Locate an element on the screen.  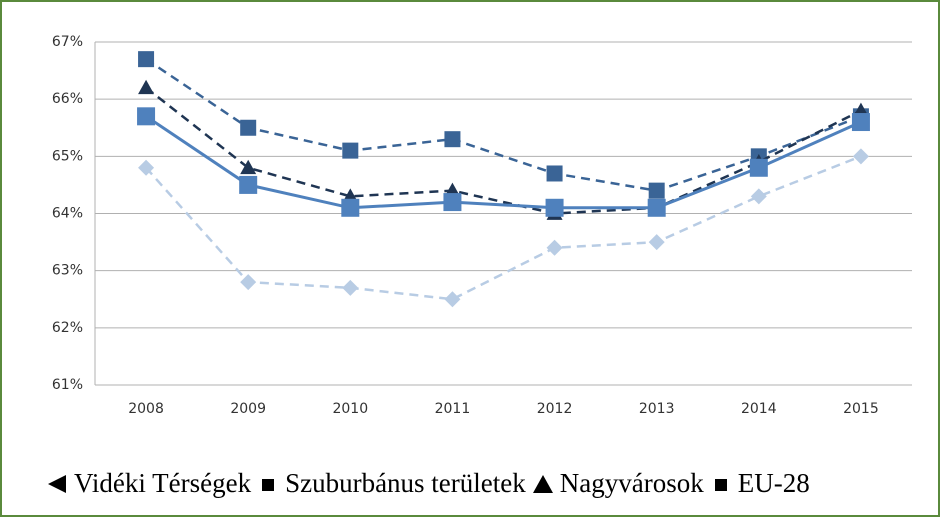
series-line is located at coordinates (503, 162).